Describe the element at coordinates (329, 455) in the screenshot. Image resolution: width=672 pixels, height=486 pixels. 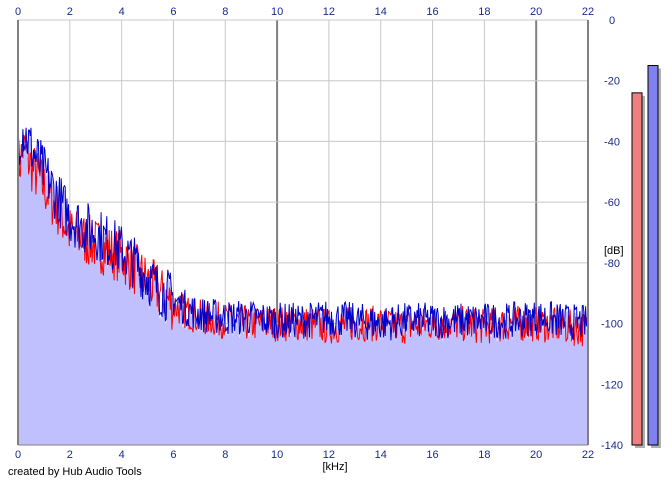
I see `x-tick-label-bottom: 12` at that location.